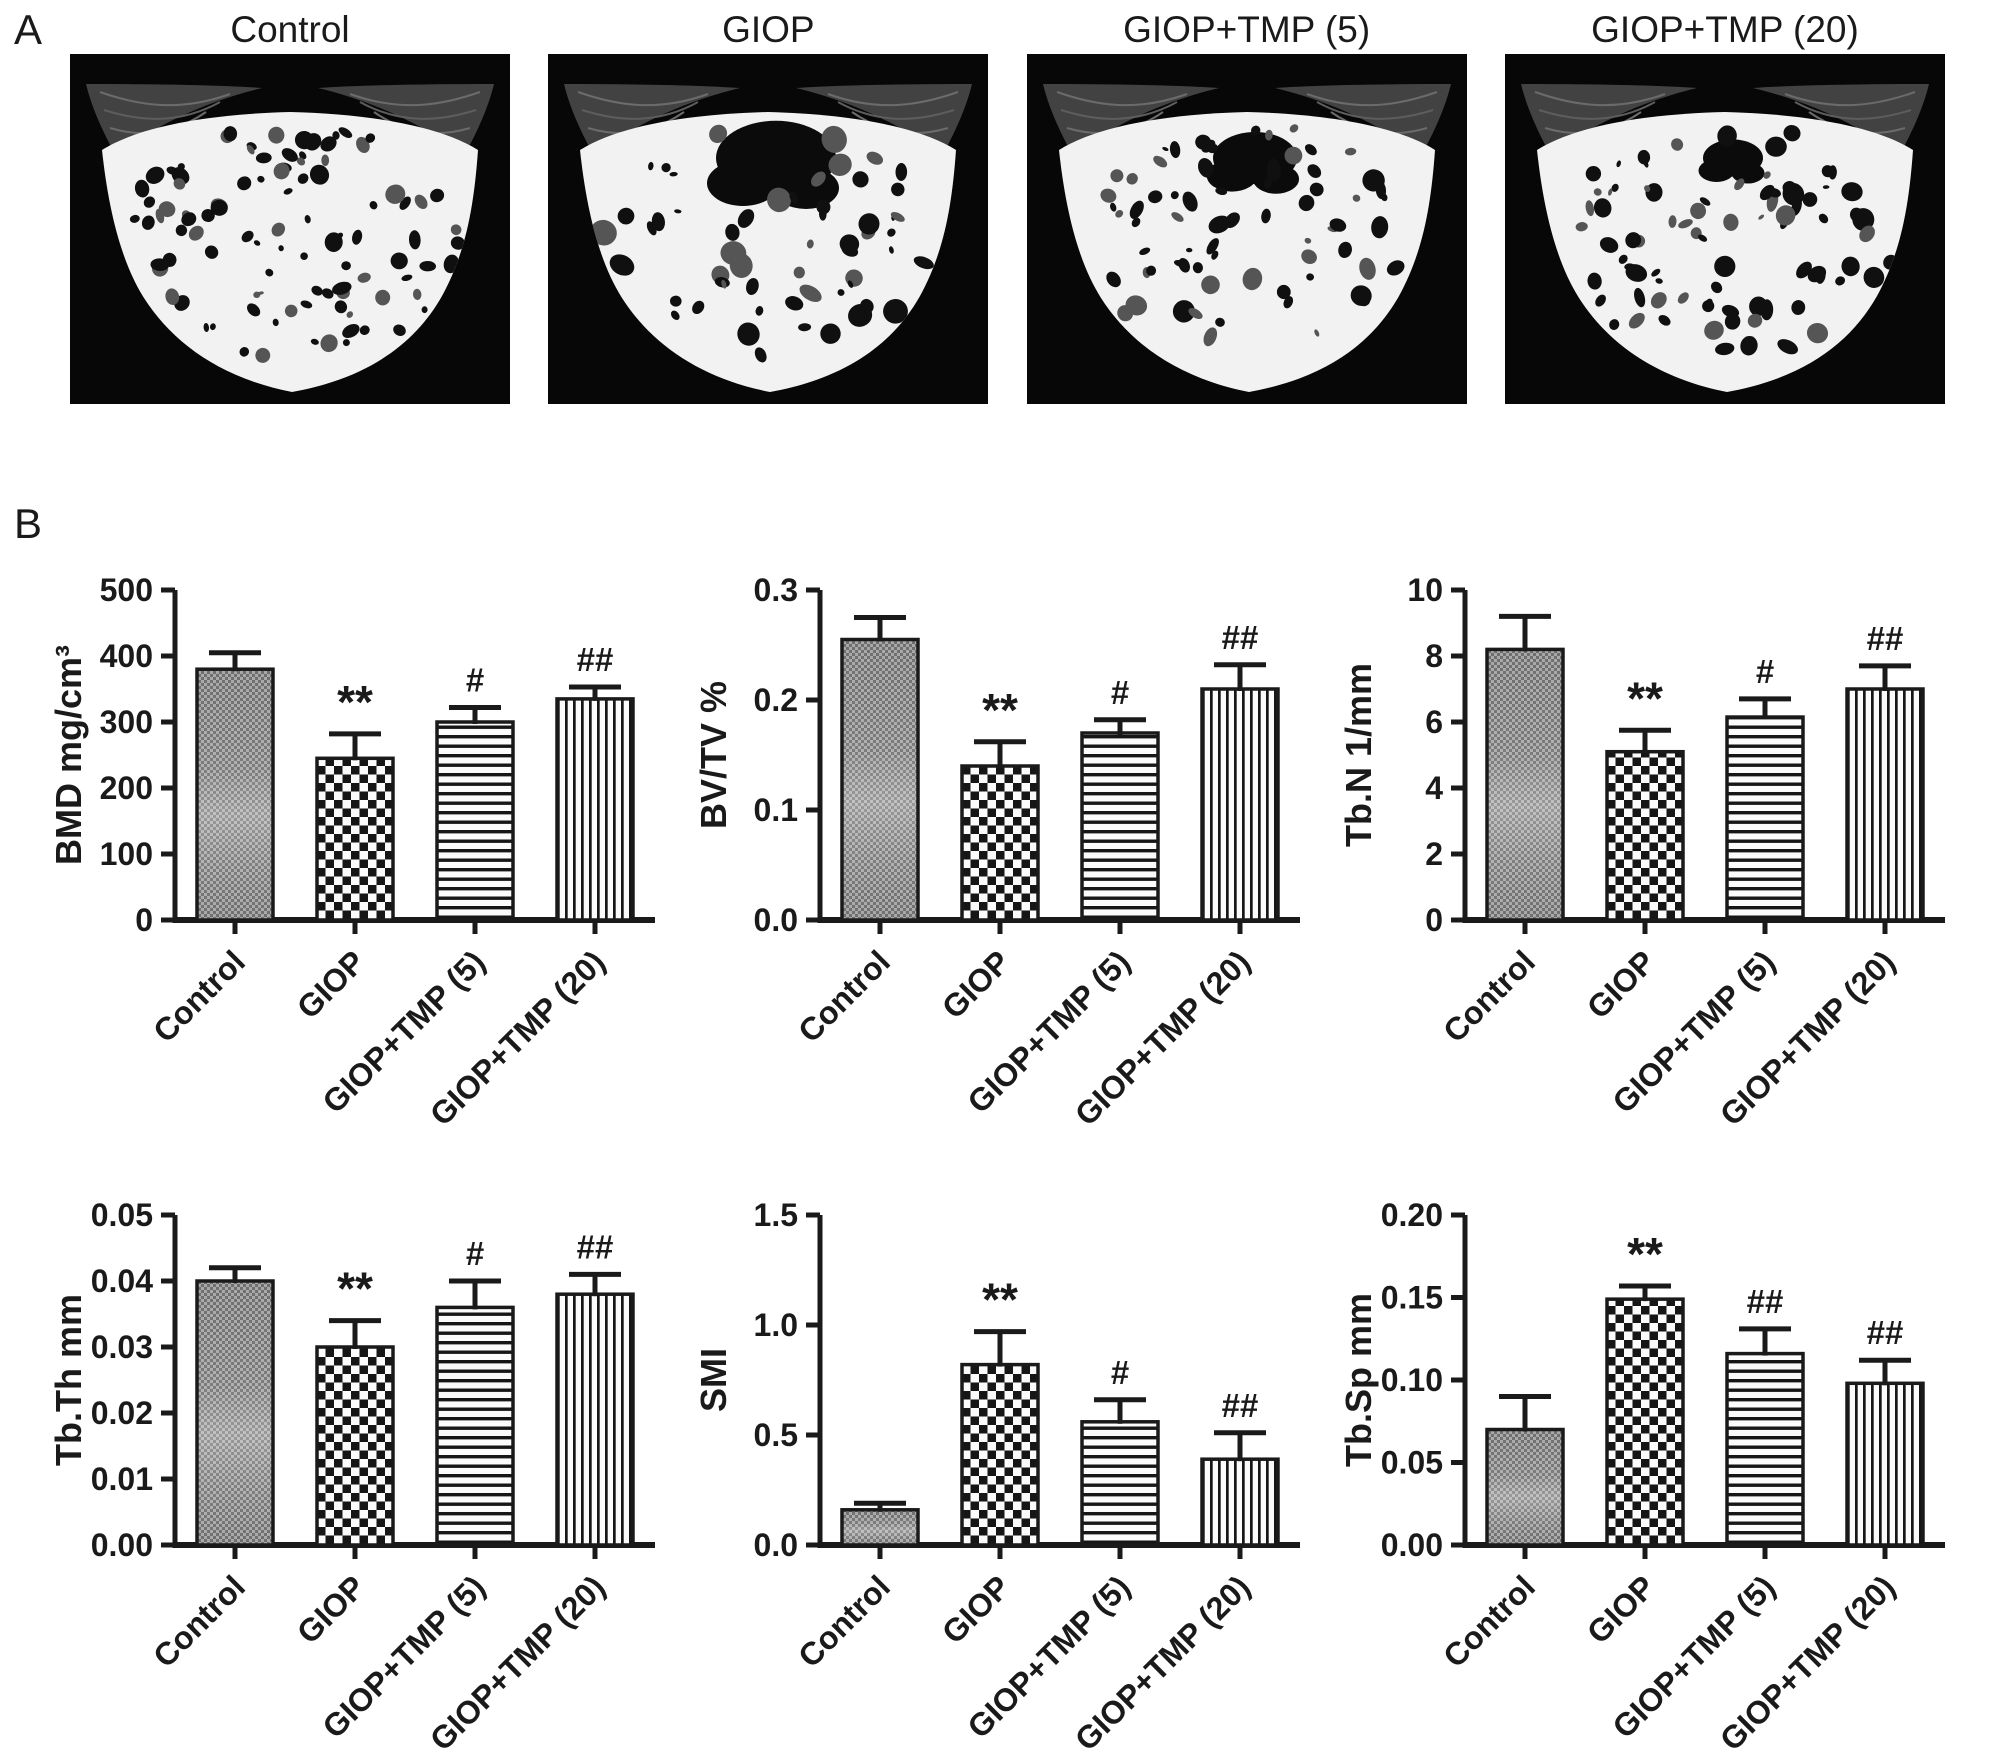  Describe the element at coordinates (1358, 755) in the screenshot. I see `y-axis-label: Tb.N 1/mm` at that location.